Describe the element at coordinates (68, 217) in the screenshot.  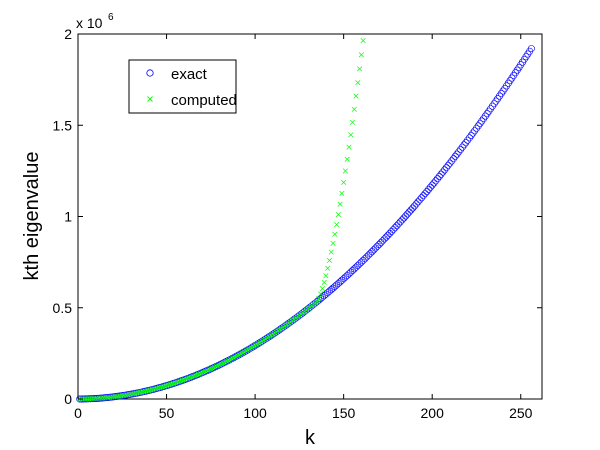
I see `y-tick-label: 1` at that location.